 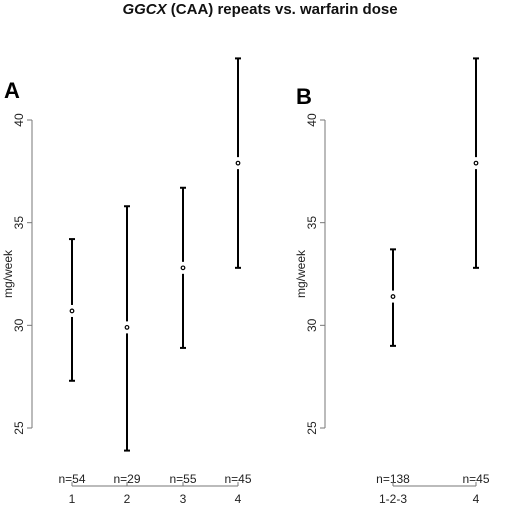 I want to click on title-gene: GGCX, so click(x=144, y=9).